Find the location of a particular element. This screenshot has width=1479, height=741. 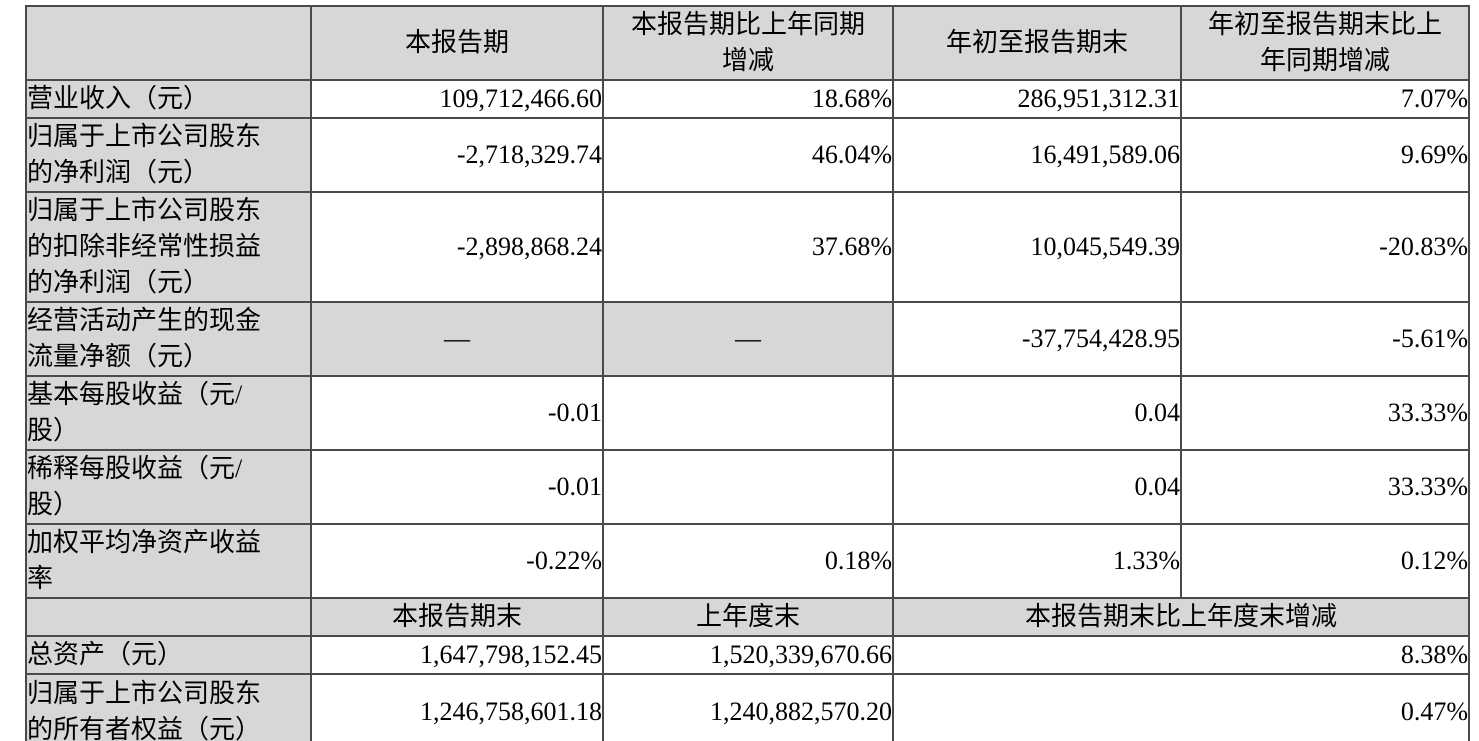

net-profit-ytd-yoy-change-value: 9.69% is located at coordinates (1325, 155).